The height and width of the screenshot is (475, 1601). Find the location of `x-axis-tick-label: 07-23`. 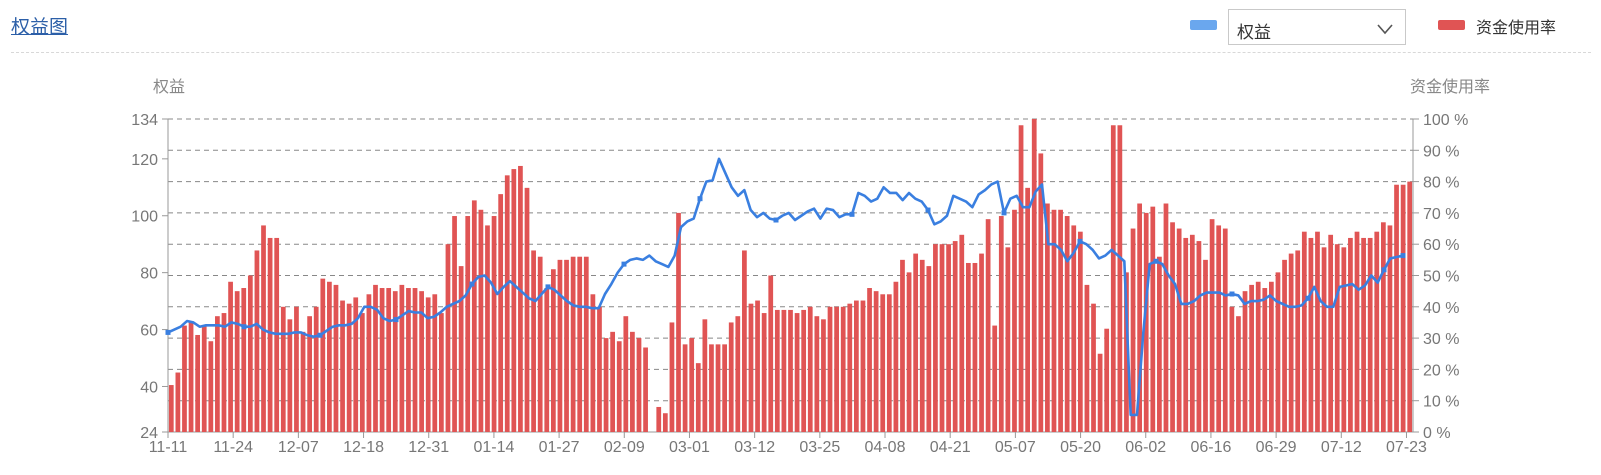

x-axis-tick-label: 07-23 is located at coordinates (1406, 447).